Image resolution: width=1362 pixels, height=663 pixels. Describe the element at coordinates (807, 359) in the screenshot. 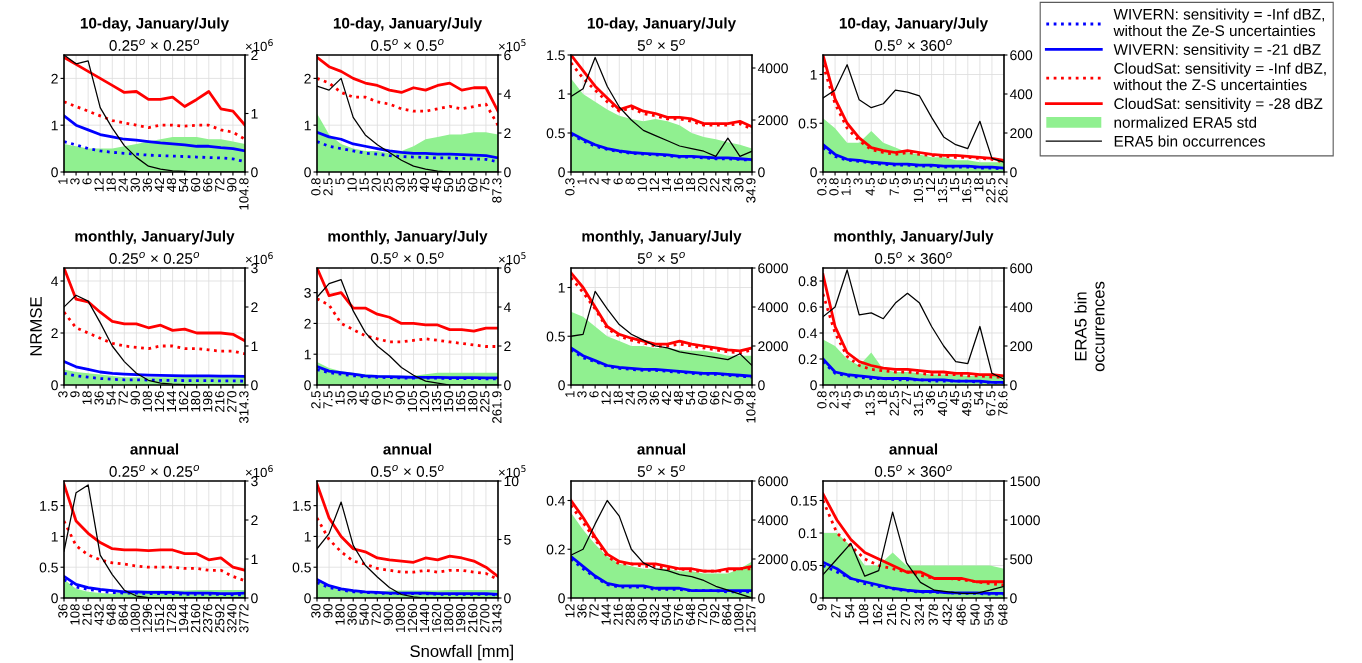

I see `y-tick-label: 0.2` at that location.